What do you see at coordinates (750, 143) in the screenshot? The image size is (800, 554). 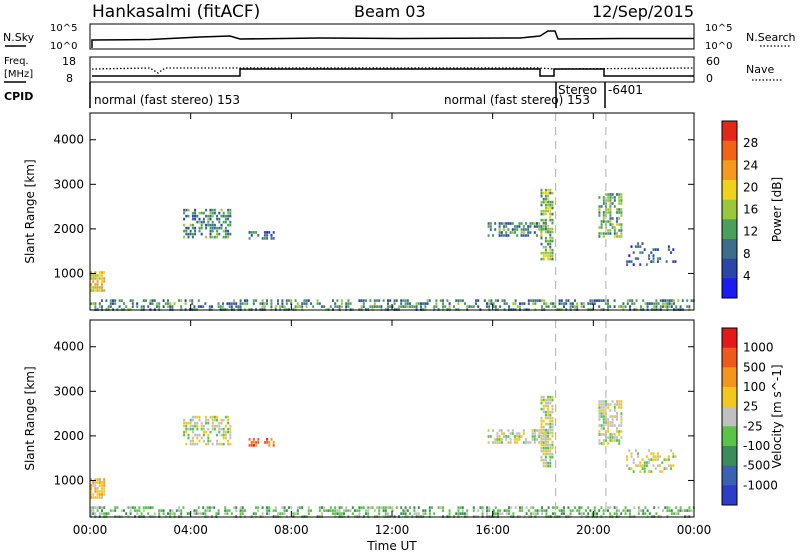 I see `power-colorbar-tick-label: 28` at bounding box center [750, 143].